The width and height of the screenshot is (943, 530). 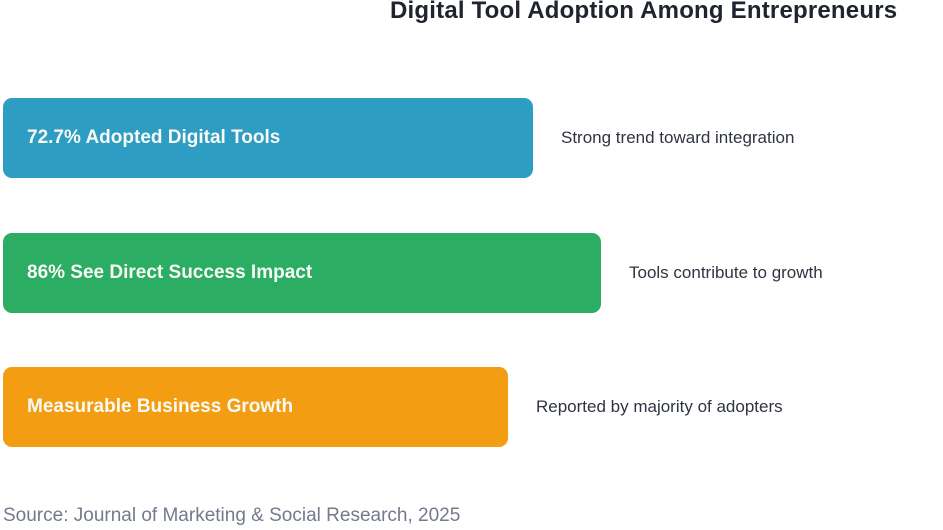 I want to click on bar-adopted-digital-tools: 72.7% Adopted Digital Tools, so click(x=268, y=138).